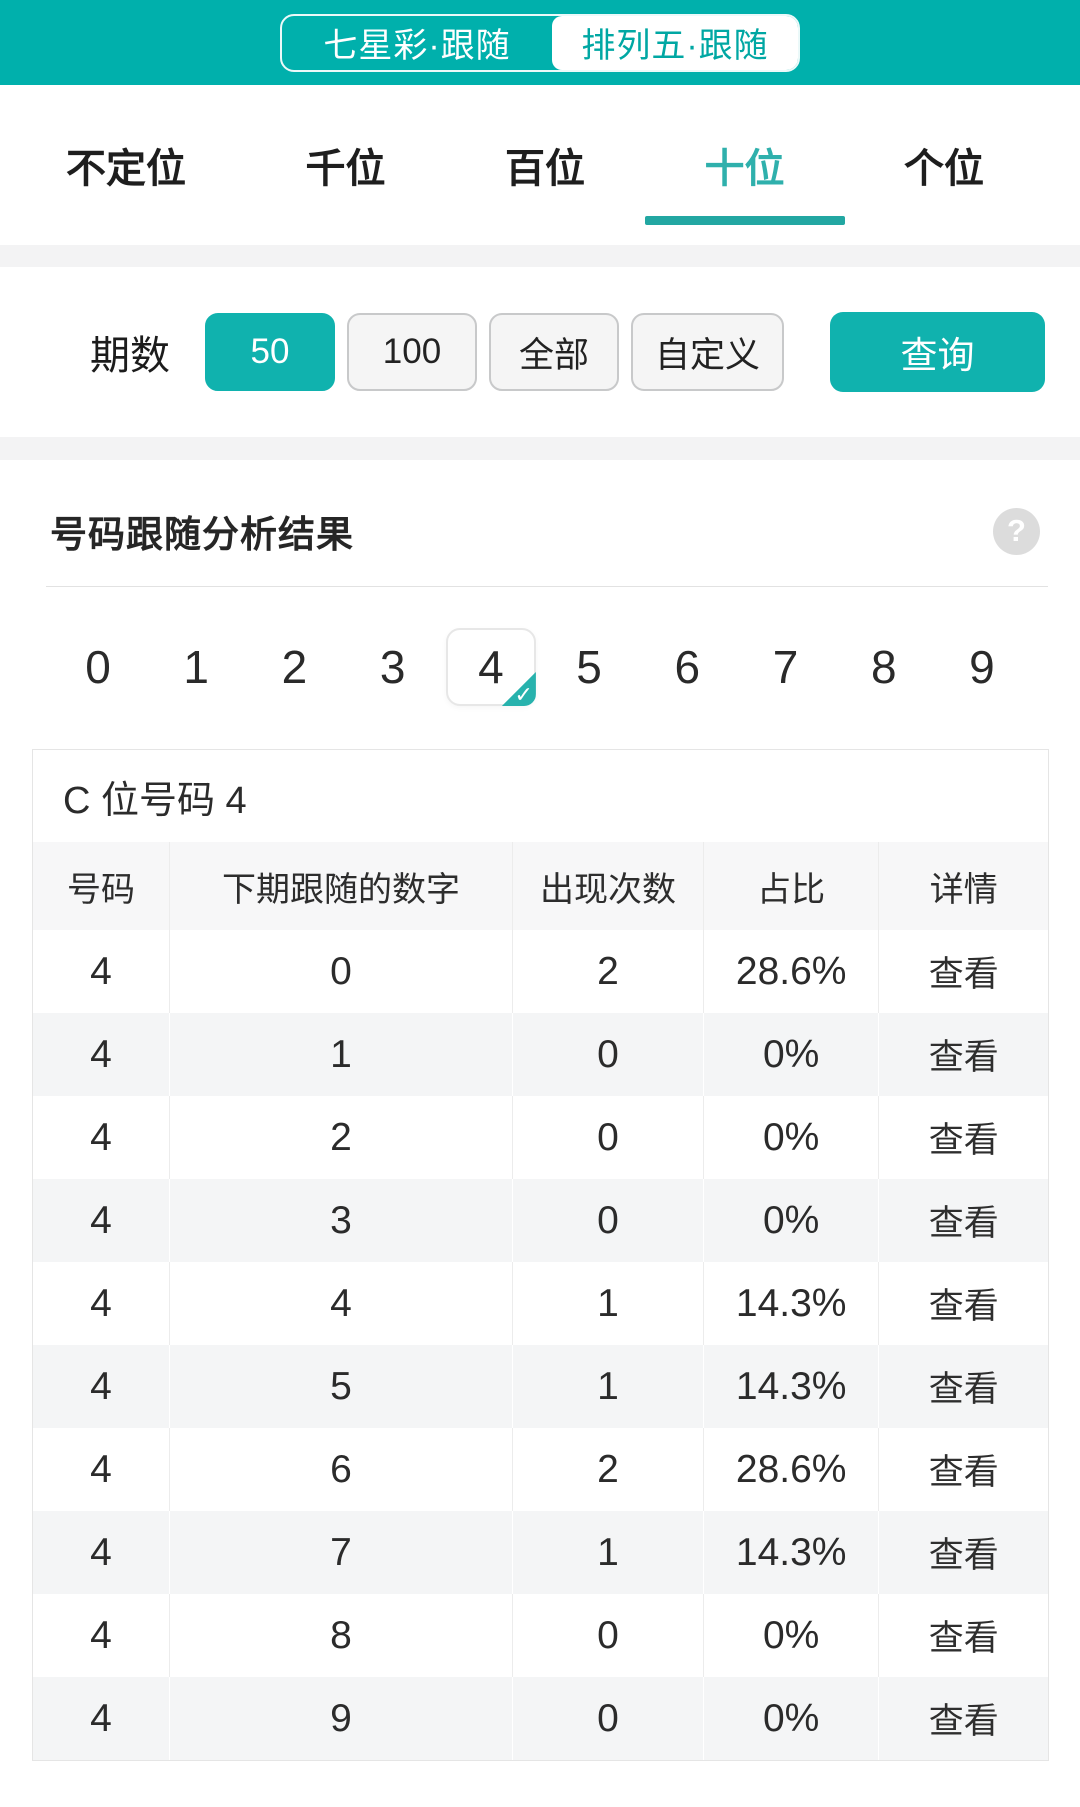  I want to click on digit-option: 3, so click(393, 667).